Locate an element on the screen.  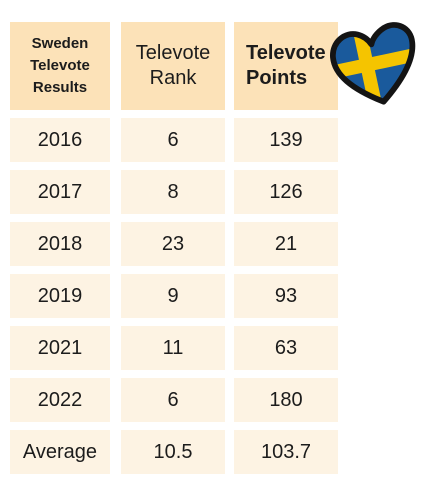
rank-cell: 10.5 is located at coordinates (173, 452).